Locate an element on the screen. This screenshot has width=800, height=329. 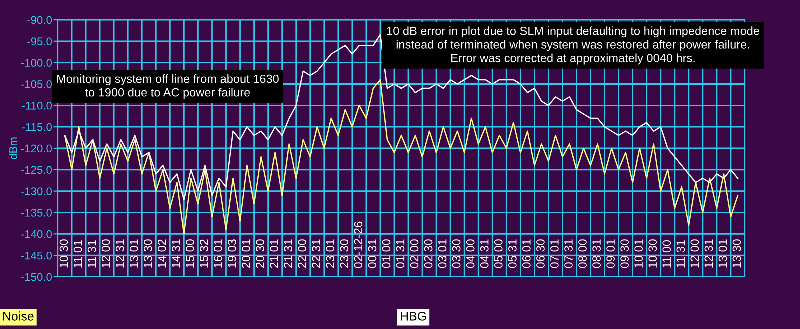
x-tick-label: 05 31 is located at coordinates (512, 254).